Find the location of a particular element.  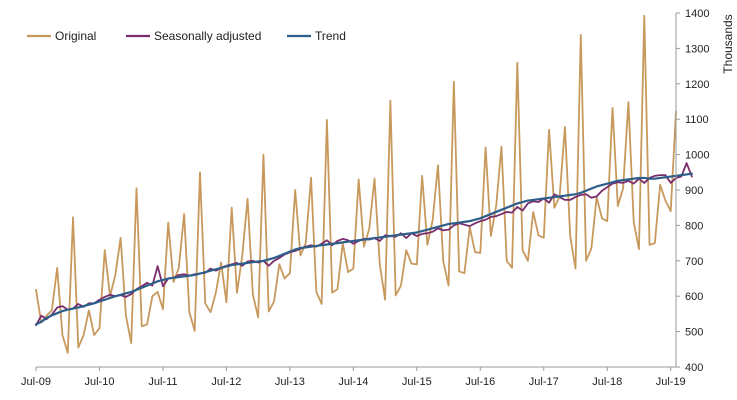

x-tick-label: Jul-19 is located at coordinates (671, 382).